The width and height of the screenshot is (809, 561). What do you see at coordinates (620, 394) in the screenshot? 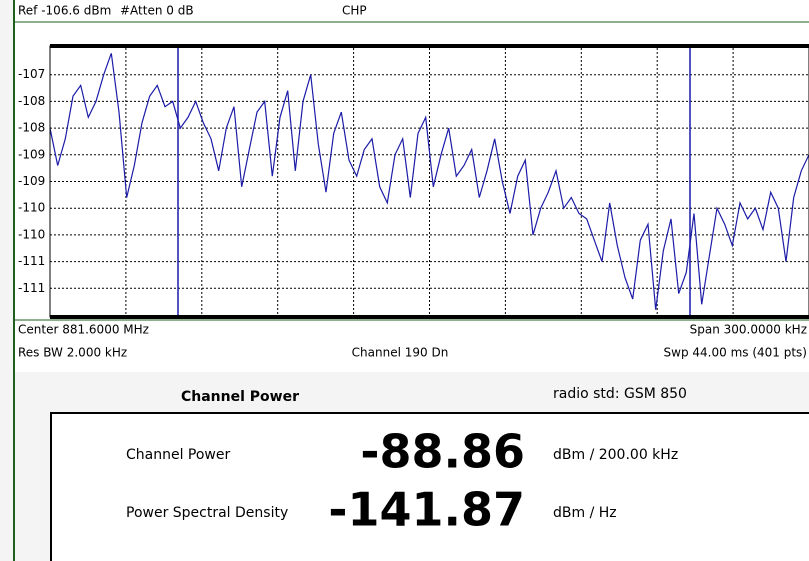
I see `radio-std: radio std: GSM 850` at bounding box center [620, 394].